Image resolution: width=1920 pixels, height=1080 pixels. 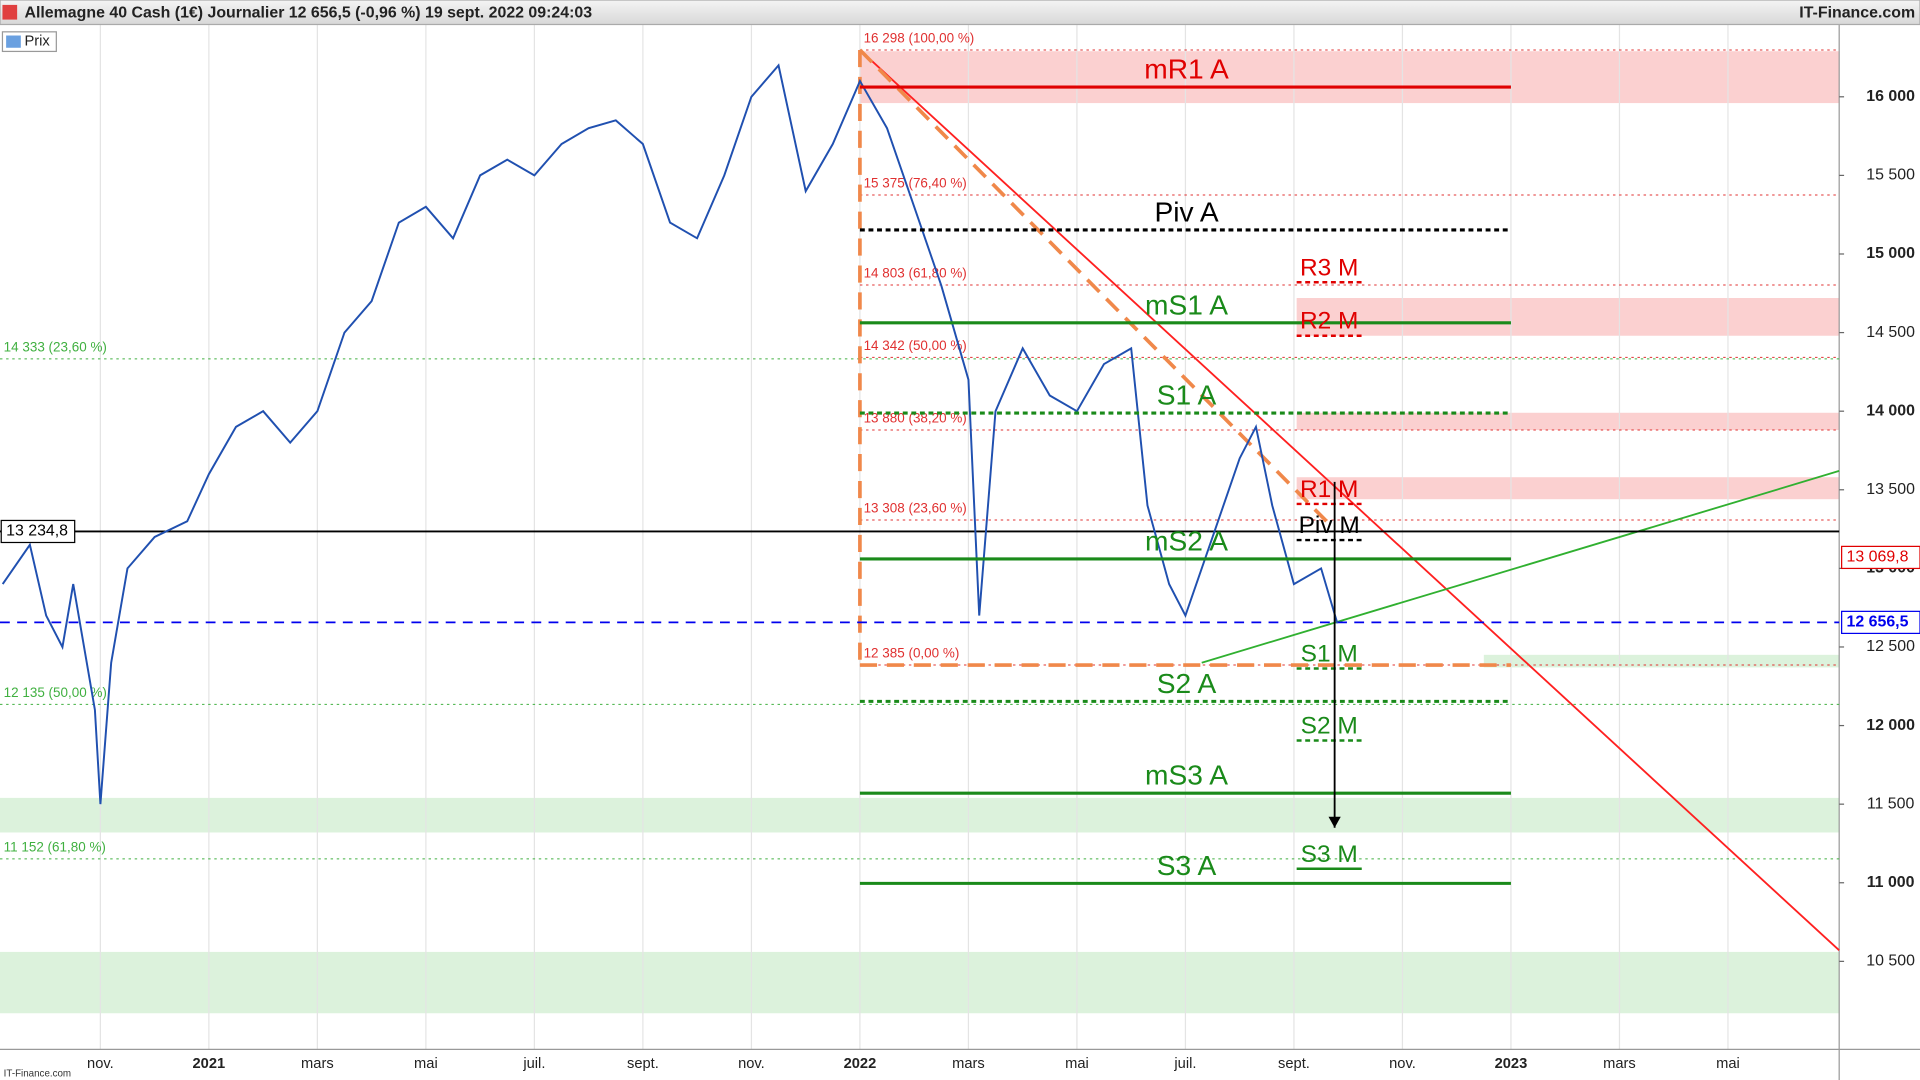 What do you see at coordinates (912, 653) in the screenshot?
I see `fib-label: 12 385 (0,00 %)` at bounding box center [912, 653].